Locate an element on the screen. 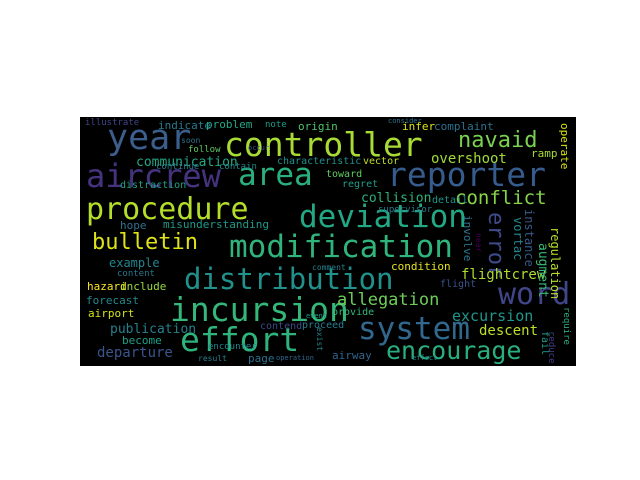 This screenshot has height=480, width=640. word: operate is located at coordinates (564, 146).